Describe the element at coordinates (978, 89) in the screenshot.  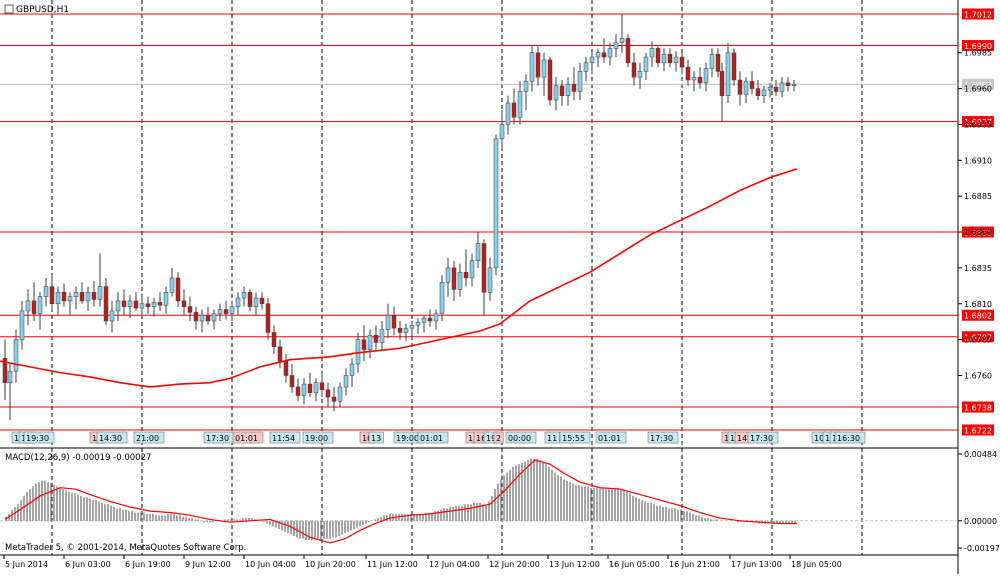
I see `price-tick-label: 1.6960` at that location.